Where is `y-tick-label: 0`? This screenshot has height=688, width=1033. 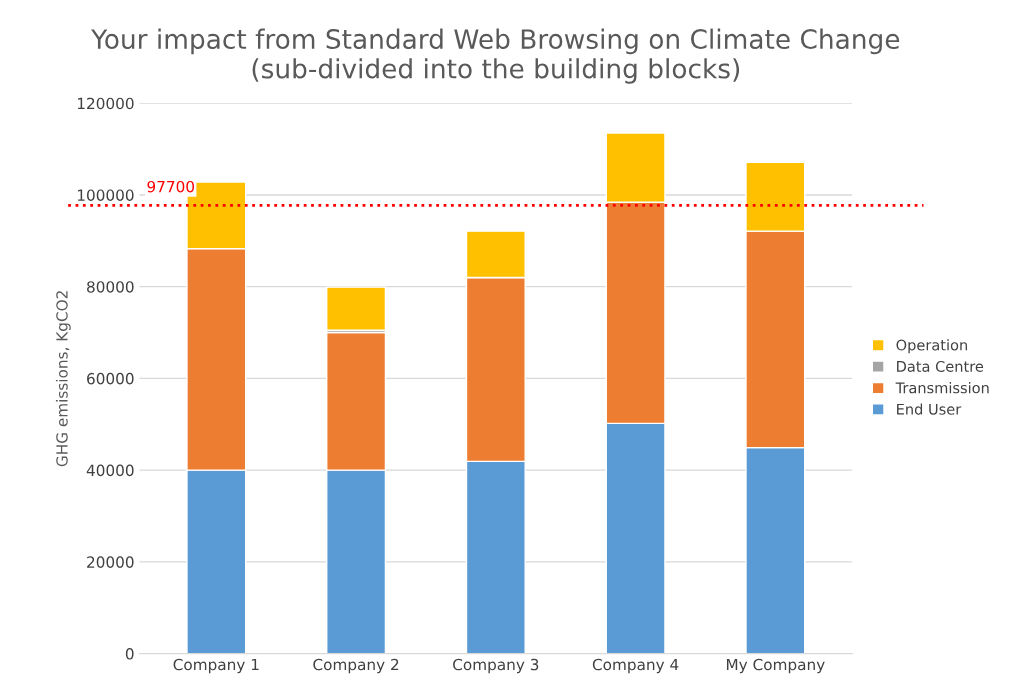
y-tick-label: 0 is located at coordinates (129, 654).